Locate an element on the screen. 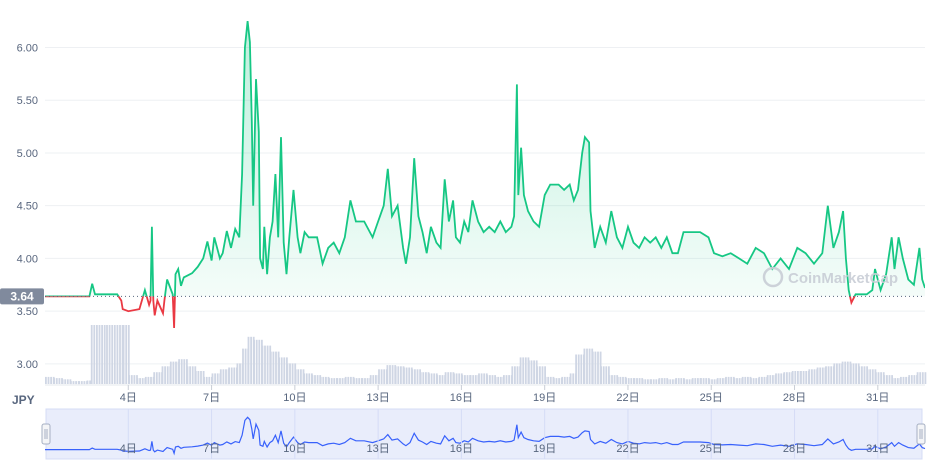 The image size is (933, 463). x-tick-label: 4日 is located at coordinates (128, 398).